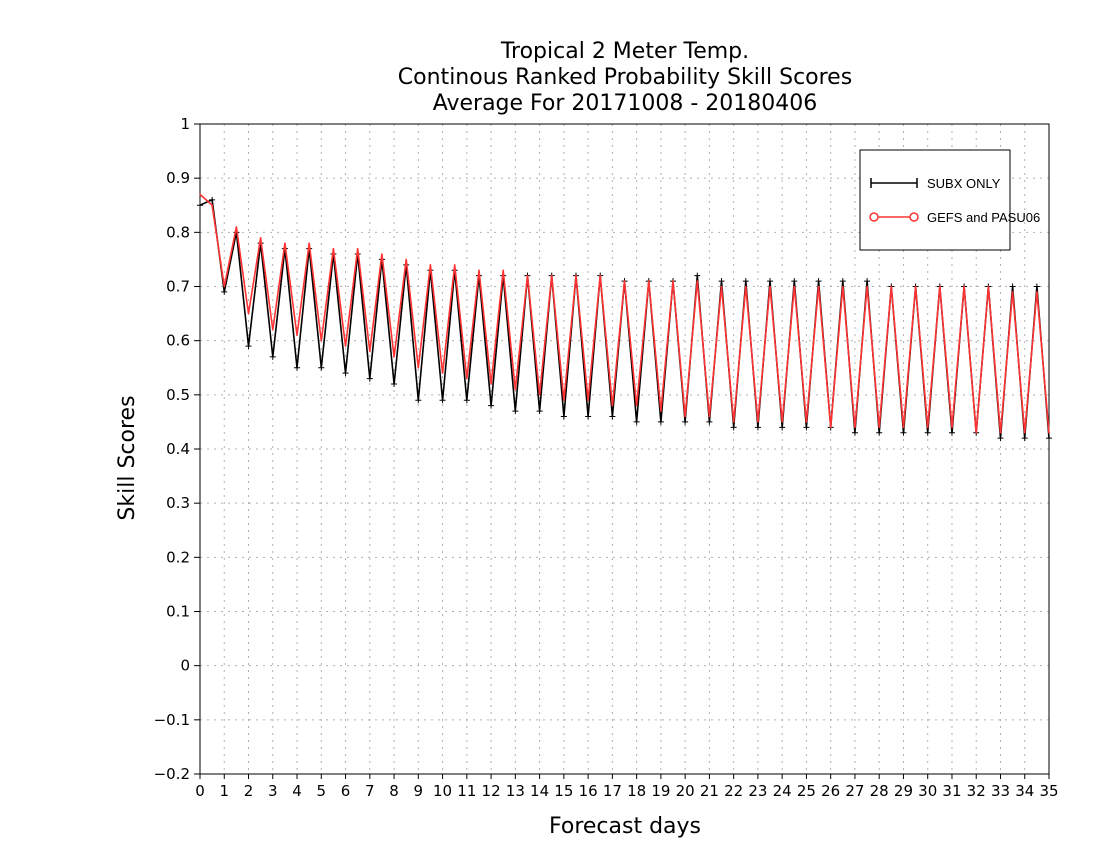  Describe the element at coordinates (806, 791) in the screenshot. I see `x-tick-label: 25` at that location.